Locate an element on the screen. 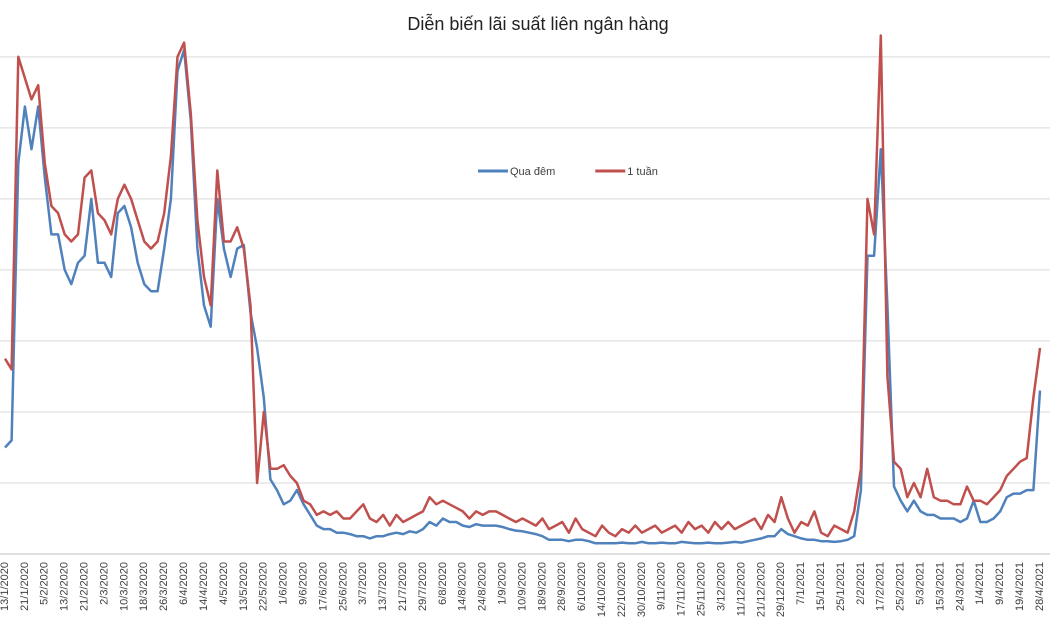 The height and width of the screenshot is (630, 1050). x-tick-label: 18/3/2020 is located at coordinates (144, 586).